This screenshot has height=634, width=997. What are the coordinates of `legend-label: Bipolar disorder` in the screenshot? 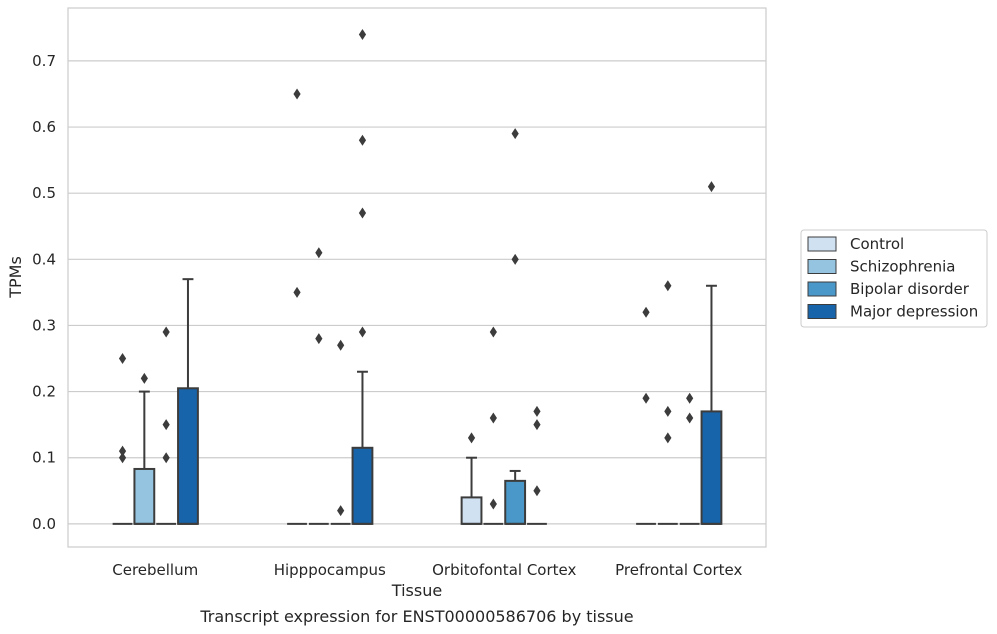 It's located at (910, 289).